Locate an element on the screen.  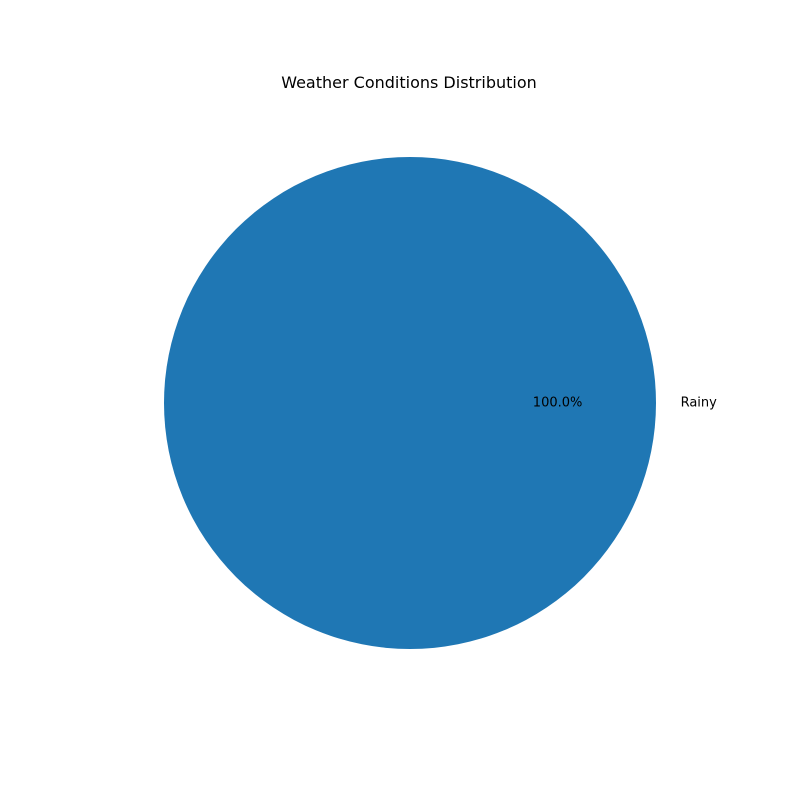
slice-percent-label: 100.0% is located at coordinates (558, 403).